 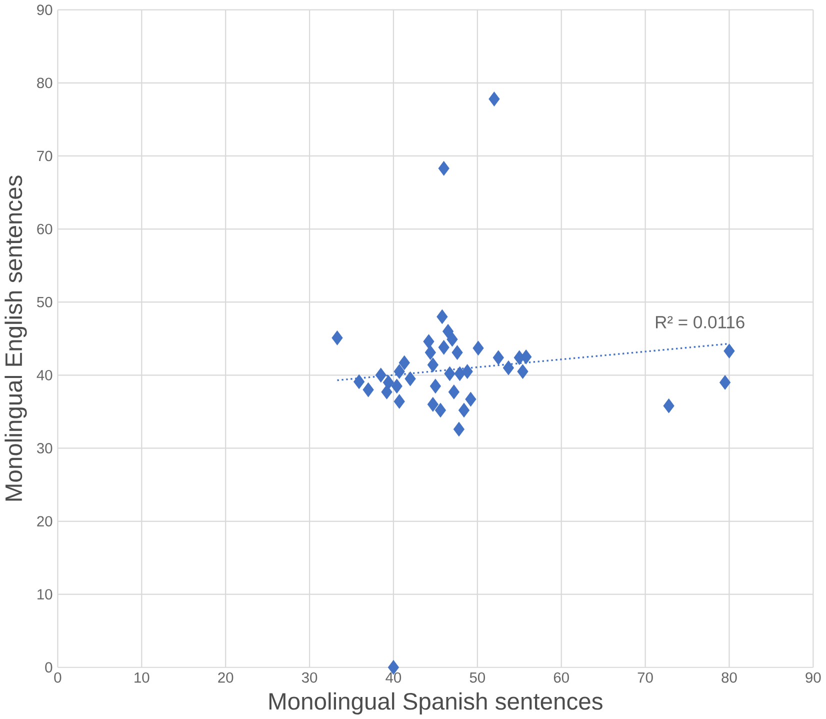 What do you see at coordinates (394, 677) in the screenshot?
I see `x-tick-label: 40` at bounding box center [394, 677].